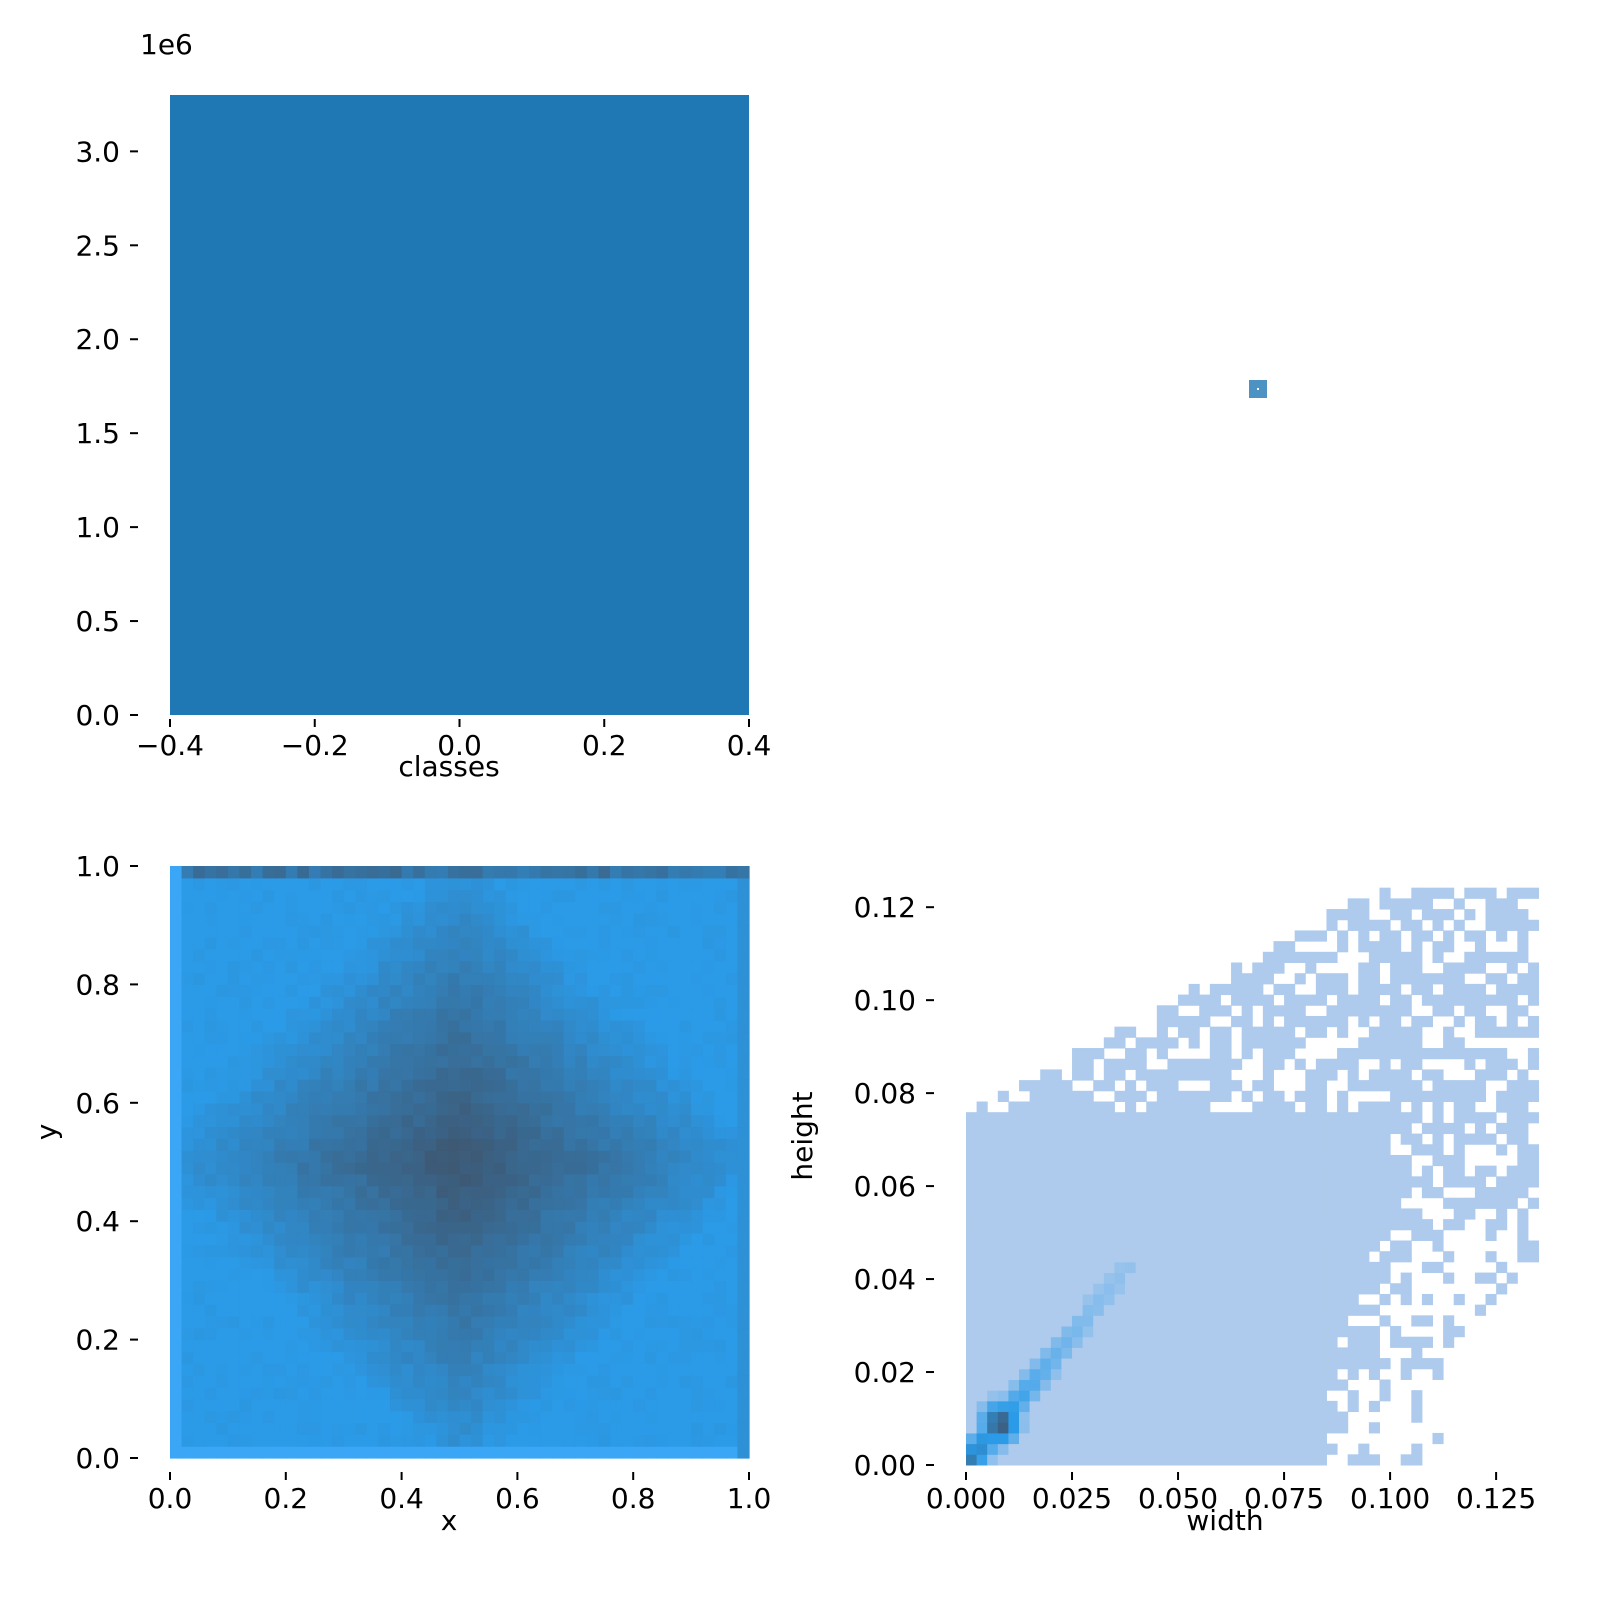  Describe the element at coordinates (97, 715) in the screenshot. I see `classes-ytick-label: 0.0` at that location.